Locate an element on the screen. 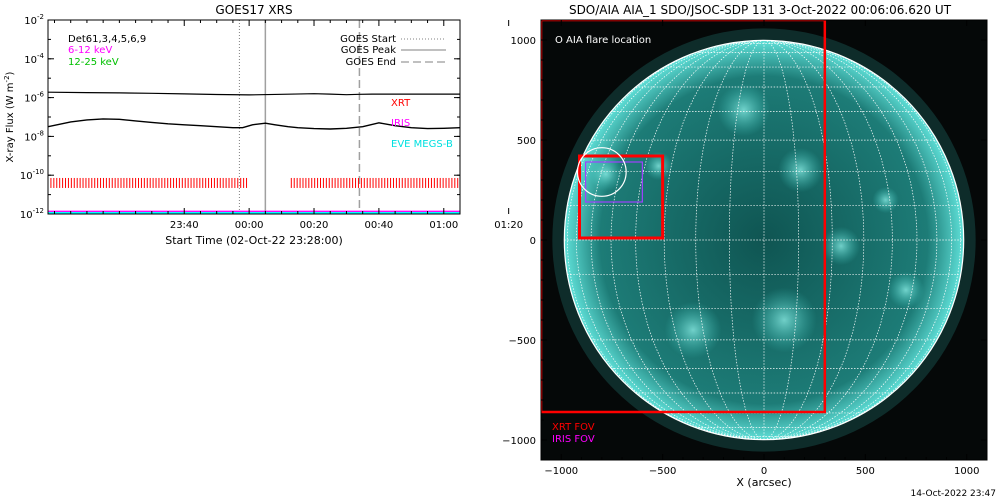  aia-legend-xrt-fov: XRT FOV is located at coordinates (573, 427).